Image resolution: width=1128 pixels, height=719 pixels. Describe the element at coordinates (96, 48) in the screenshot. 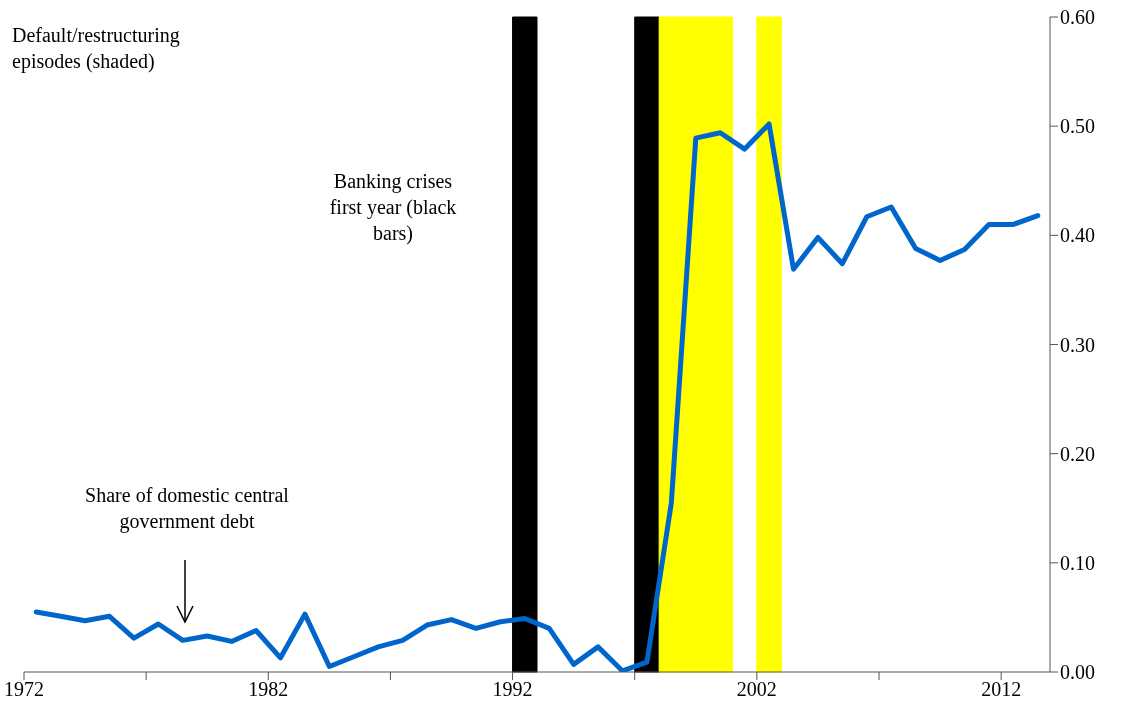

I see `annotation: Default/restructuring episodes (shaded)` at that location.